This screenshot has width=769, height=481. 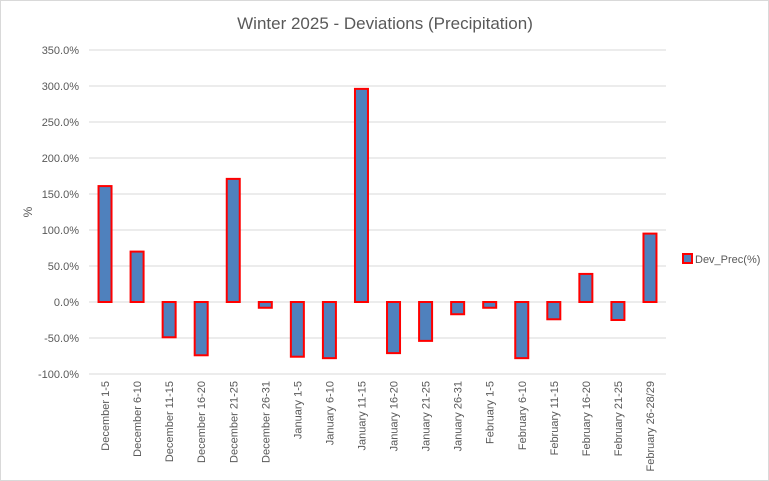 I want to click on y-tick-label: 50.0%, so click(x=63, y=267).